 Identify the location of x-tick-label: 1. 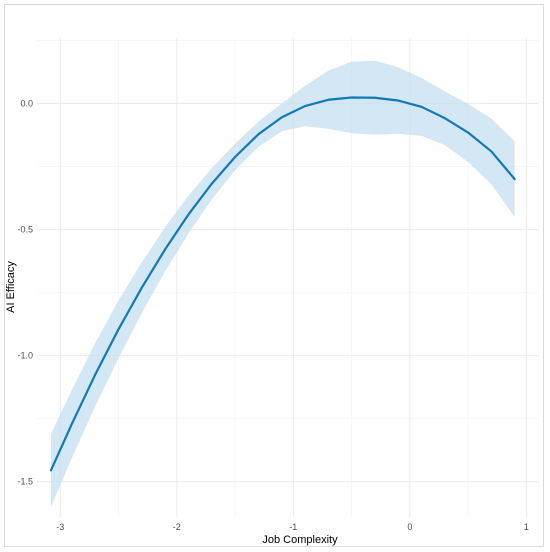
(526, 527).